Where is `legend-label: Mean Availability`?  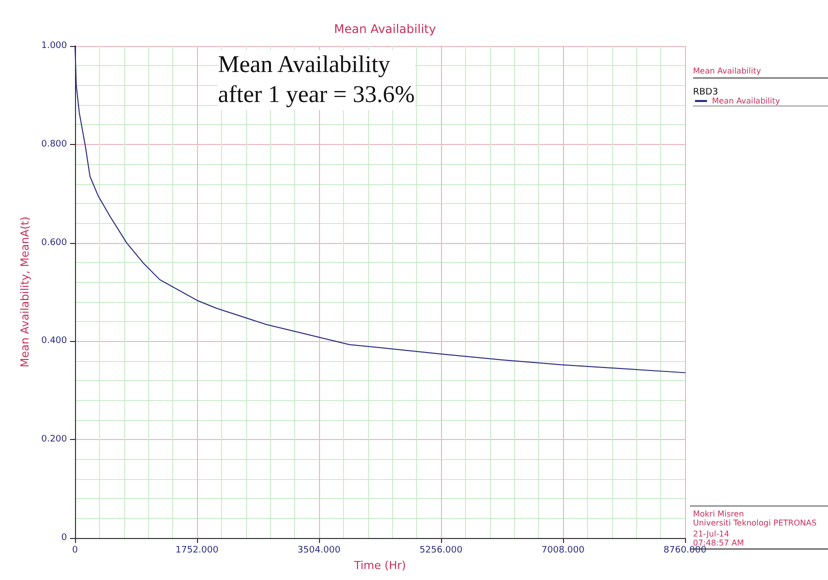 legend-label: Mean Availability is located at coordinates (746, 101).